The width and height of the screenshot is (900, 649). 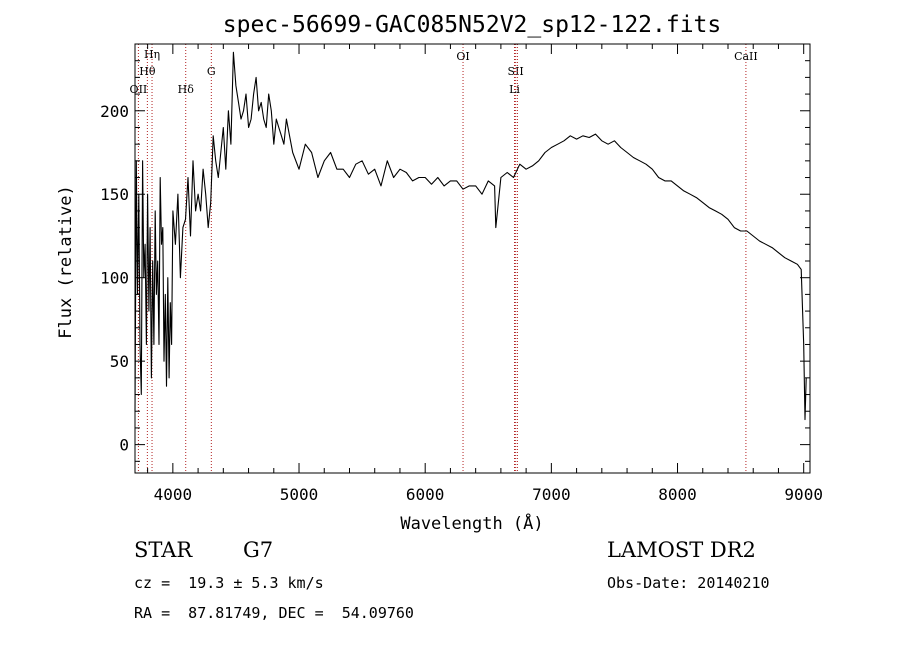 What do you see at coordinates (229, 583) in the screenshot?
I see `redshift-readout: cz = 19.3 ± 5.3 km/s` at bounding box center [229, 583].